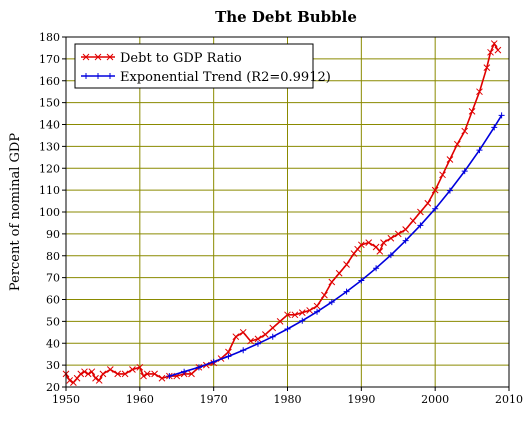  What do you see at coordinates (49, 103) in the screenshot?
I see `y-tick-label: 150` at bounding box center [49, 103].